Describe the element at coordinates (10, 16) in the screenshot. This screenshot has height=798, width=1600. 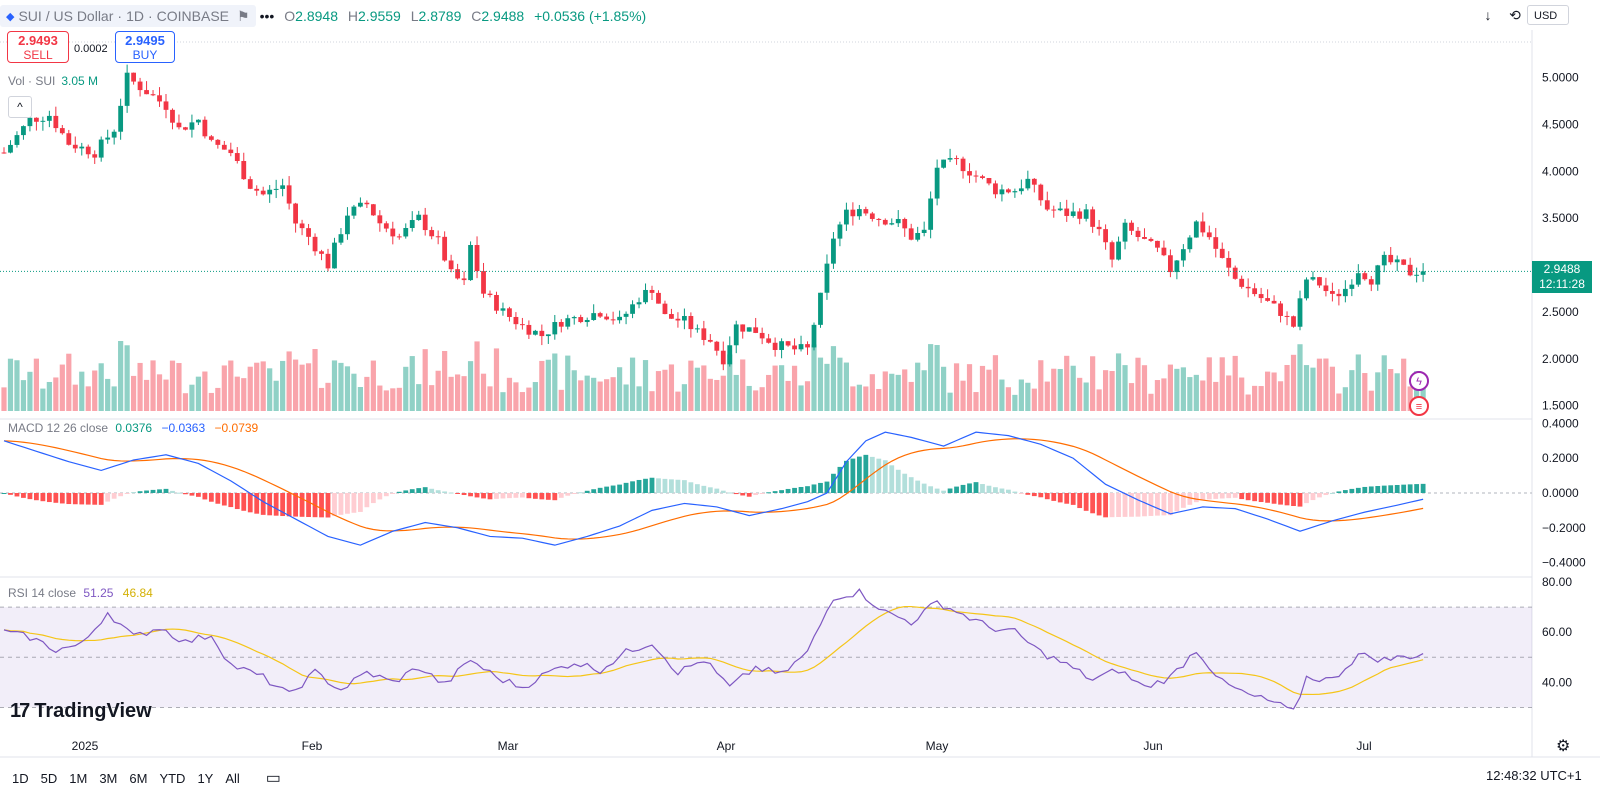
I see `sui-icon: ◆` at that location.